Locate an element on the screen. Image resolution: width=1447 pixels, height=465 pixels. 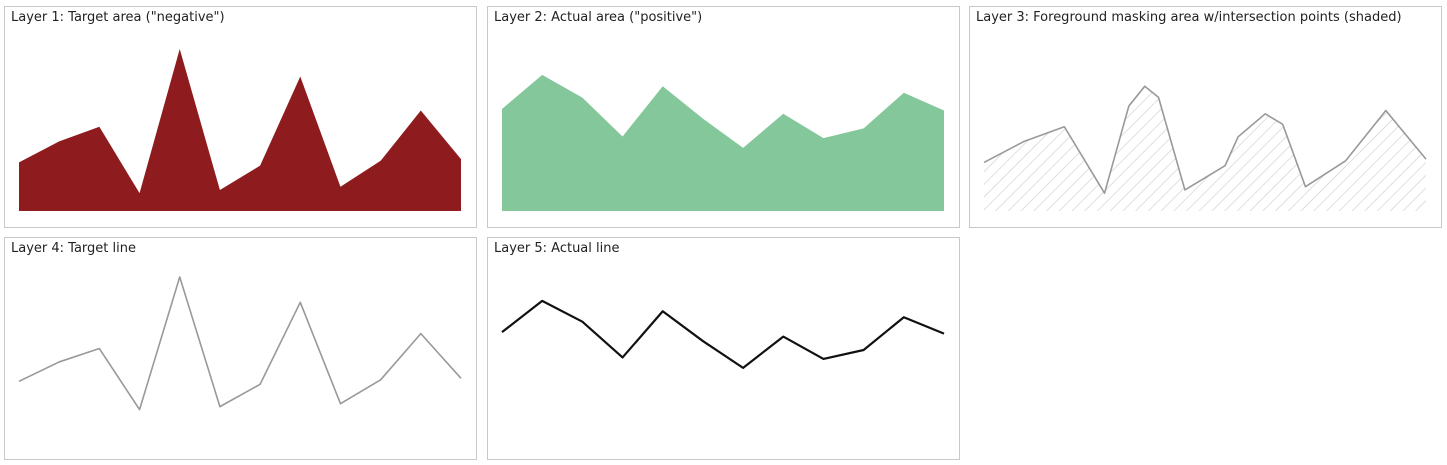
chart-target-area is located at coordinates (240, 130).